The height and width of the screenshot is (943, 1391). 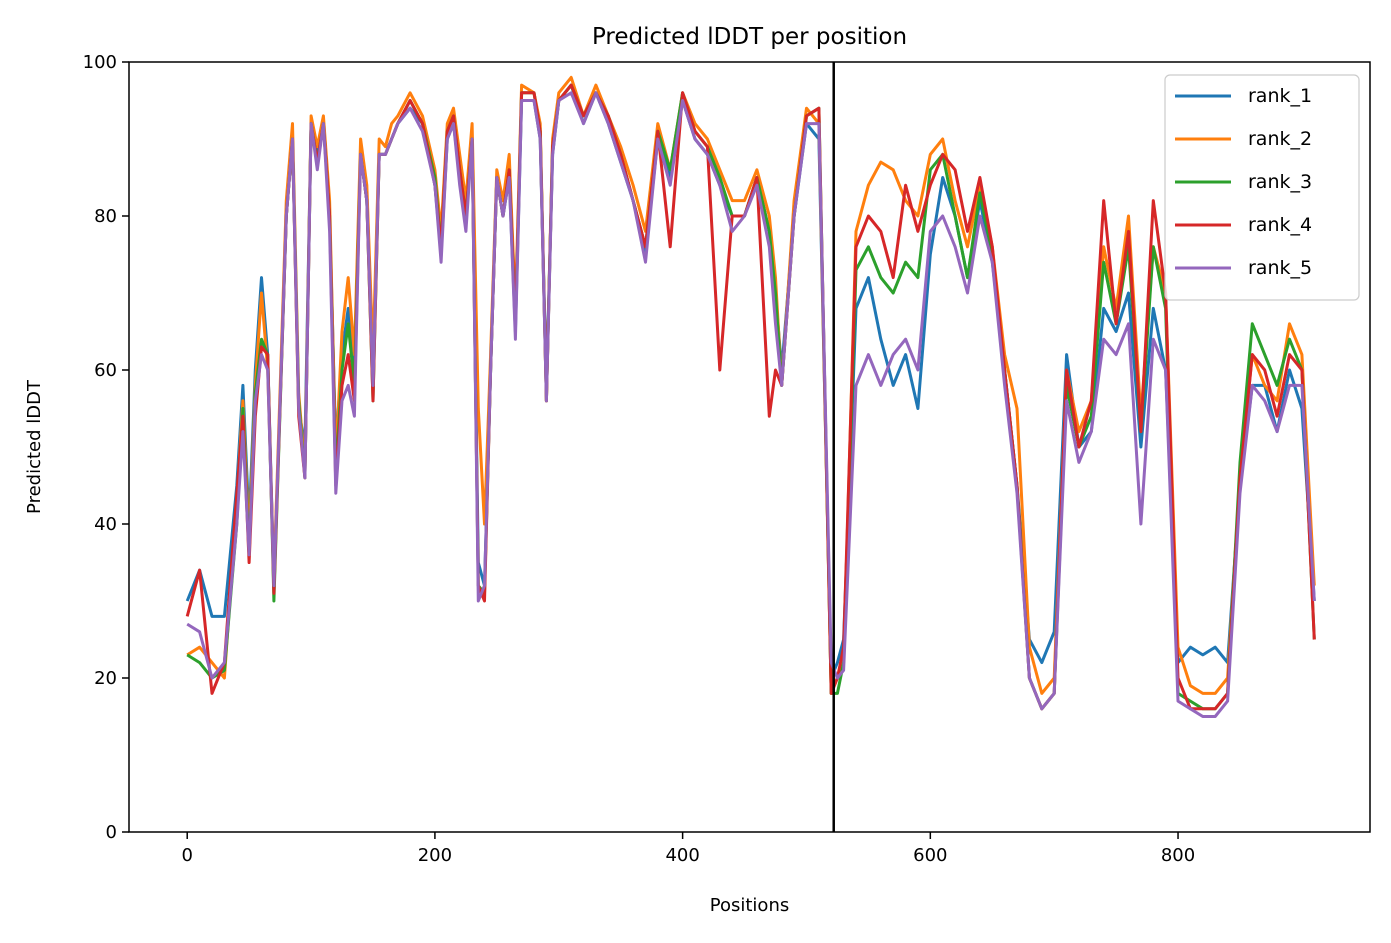 What do you see at coordinates (1280, 139) in the screenshot?
I see `legend-label: rank_2` at bounding box center [1280, 139].